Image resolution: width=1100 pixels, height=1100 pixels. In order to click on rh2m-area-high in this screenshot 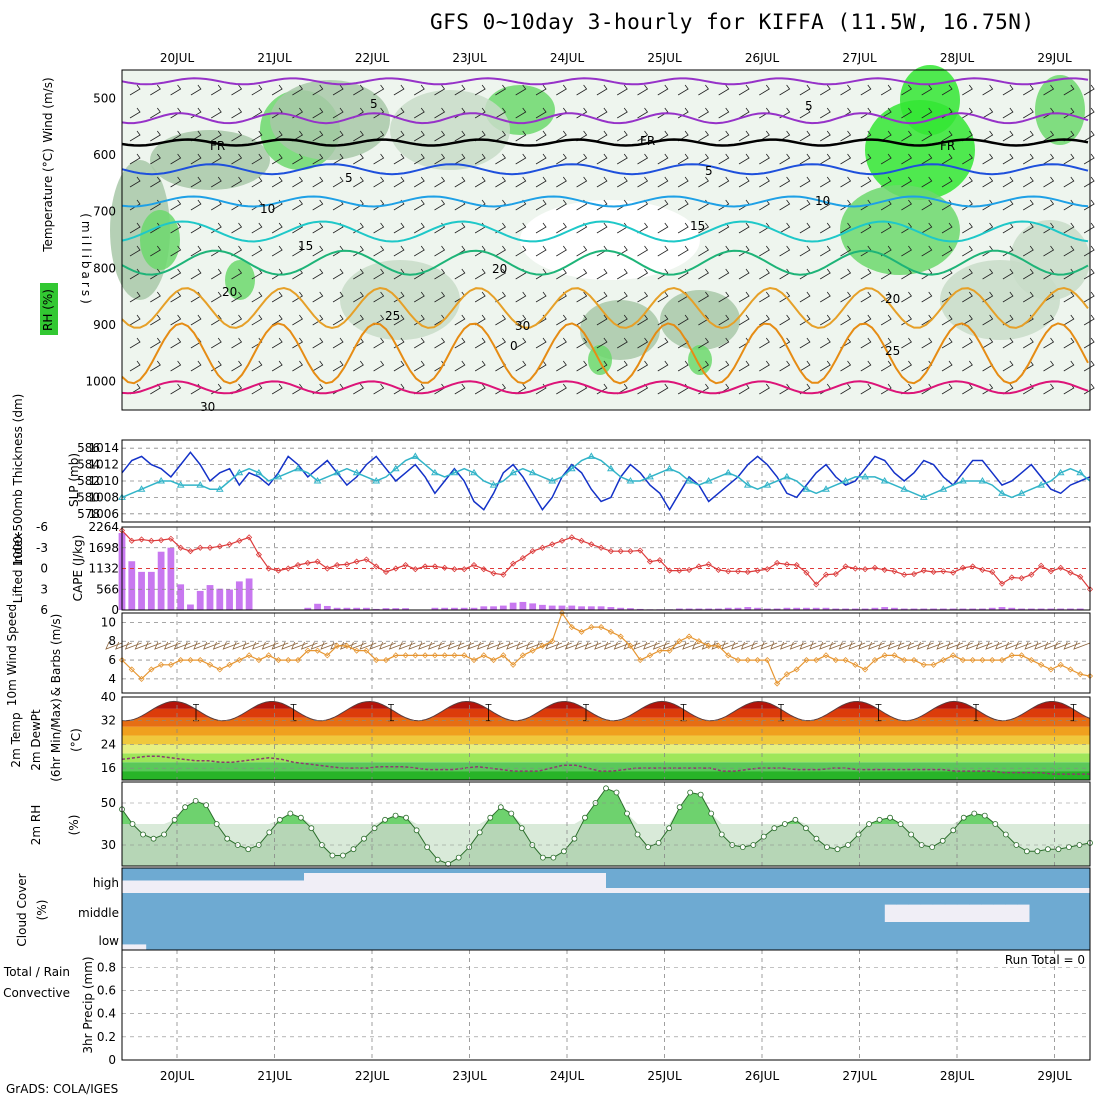, I will do `click(559, 806)`.